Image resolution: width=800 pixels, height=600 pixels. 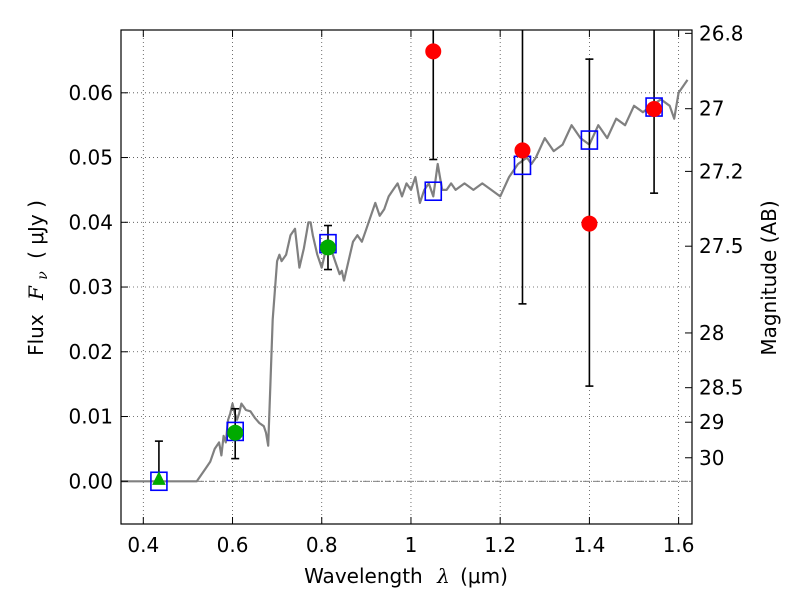 What do you see at coordinates (721, 33) in the screenshot?
I see `y2-tick-label: 26.8` at bounding box center [721, 33].